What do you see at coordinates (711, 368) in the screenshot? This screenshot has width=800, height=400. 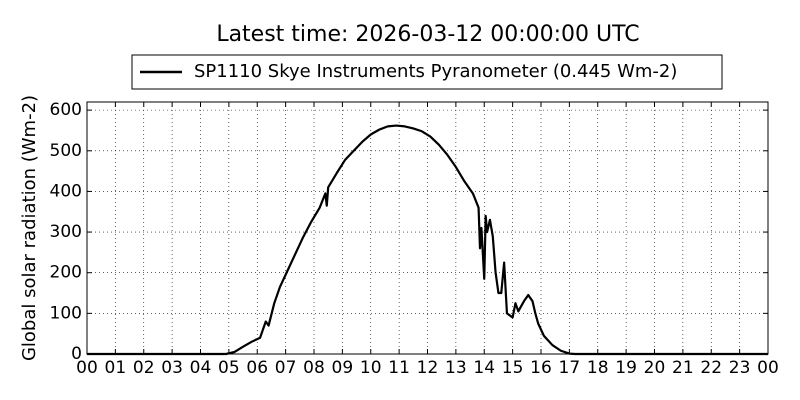 I see `x-tick-label: 22` at bounding box center [711, 368].